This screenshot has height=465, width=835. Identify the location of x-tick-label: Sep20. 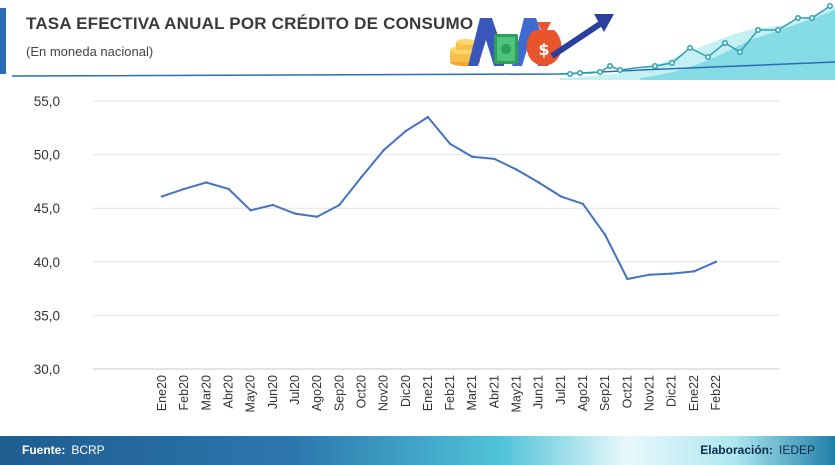
(339, 393).